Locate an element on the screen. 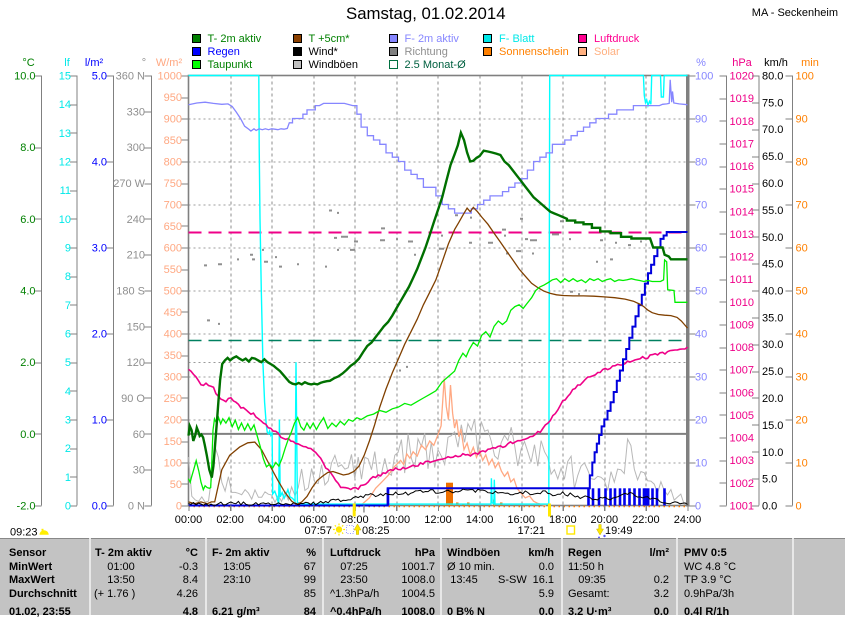  svg-text: -2.0 is located at coordinates (26, 507).